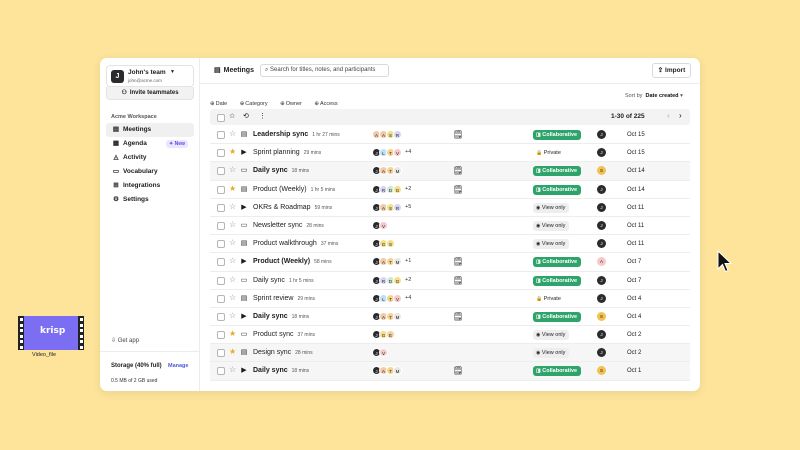 The image size is (800, 450). I want to click on chevron-right-icon: ›, so click(680, 115).